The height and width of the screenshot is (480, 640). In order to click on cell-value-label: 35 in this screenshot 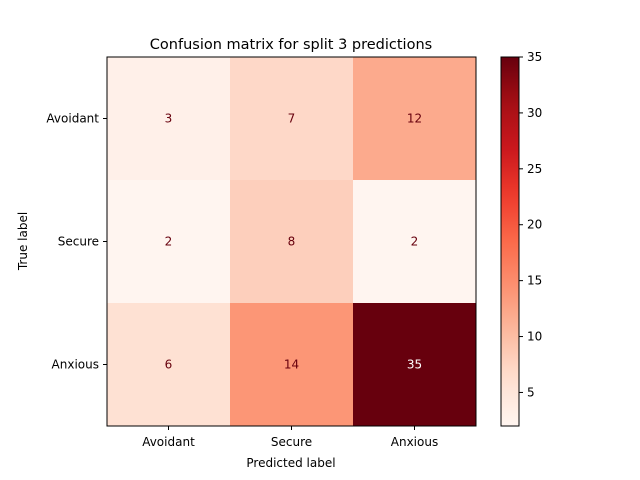, I will do `click(414, 365)`.